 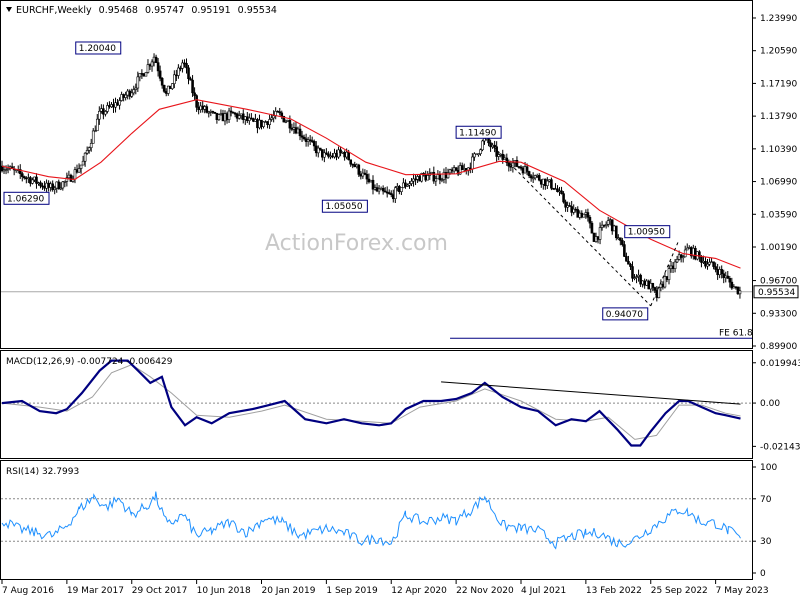 I want to click on watermark: ActionForex.com, so click(x=356, y=243).